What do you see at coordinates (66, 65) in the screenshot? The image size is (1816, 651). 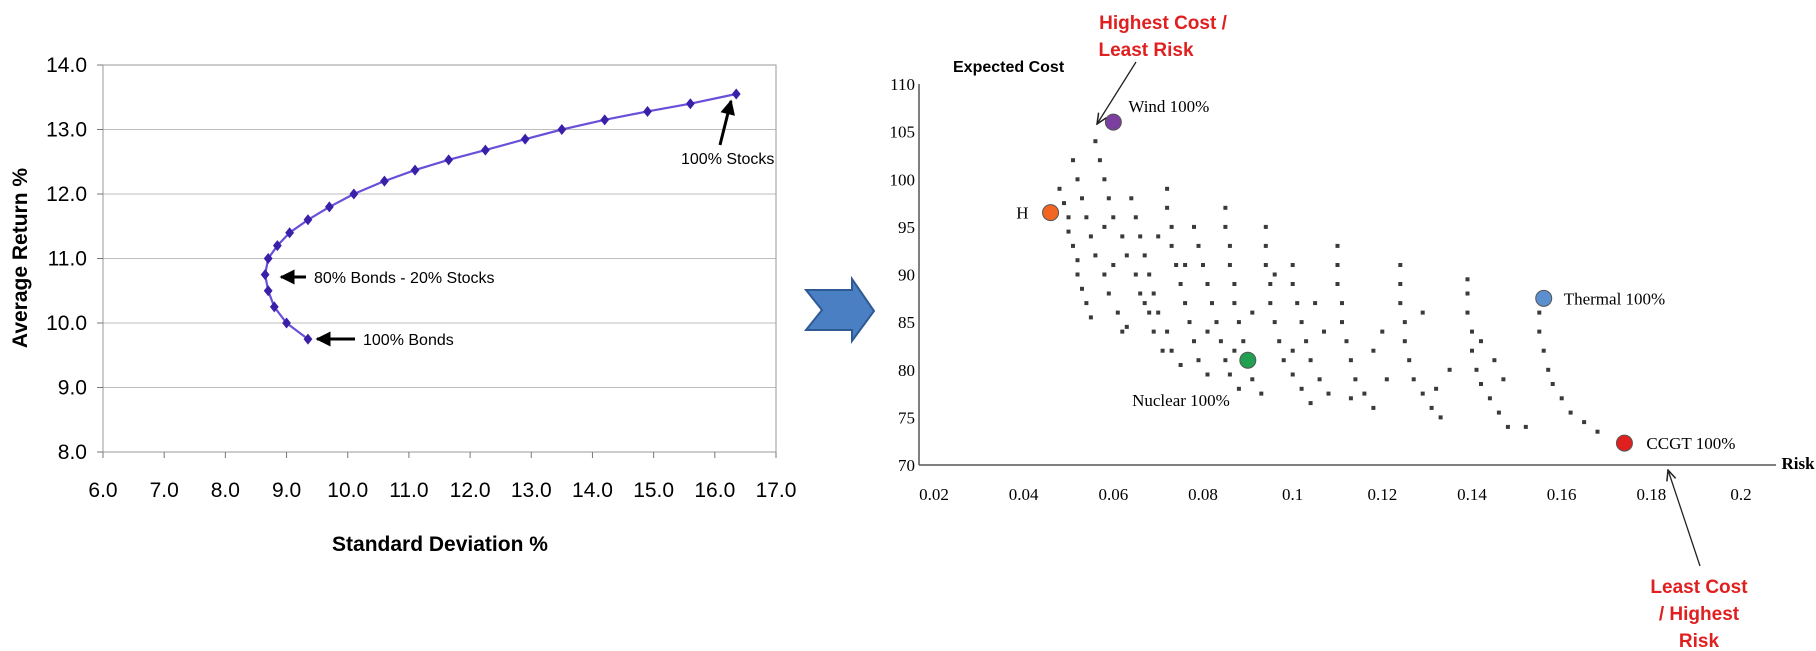 I see `left-y-tick-label: 14.0` at bounding box center [66, 65].